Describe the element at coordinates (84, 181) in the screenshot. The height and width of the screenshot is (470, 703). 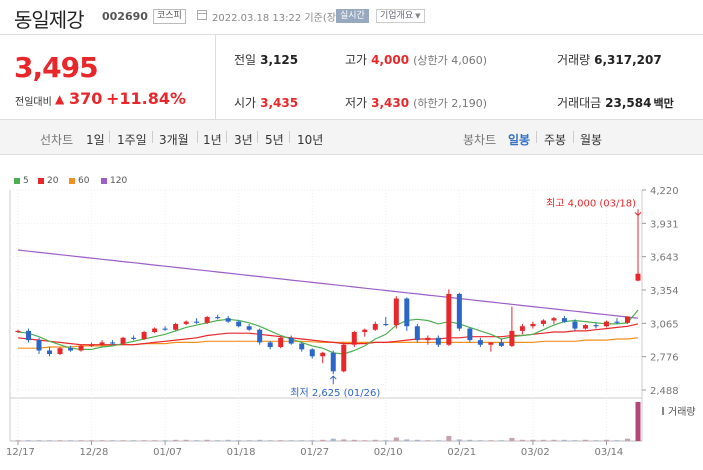
I see `legend-label: 60` at that location.